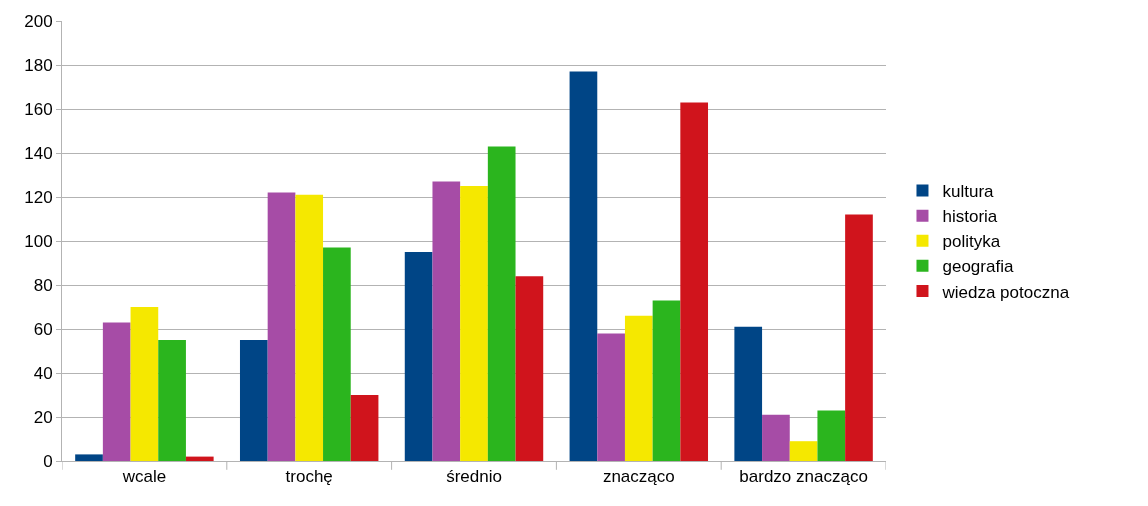 This screenshot has width=1148, height=506. I want to click on x-tick-label: wcale, so click(144, 477).